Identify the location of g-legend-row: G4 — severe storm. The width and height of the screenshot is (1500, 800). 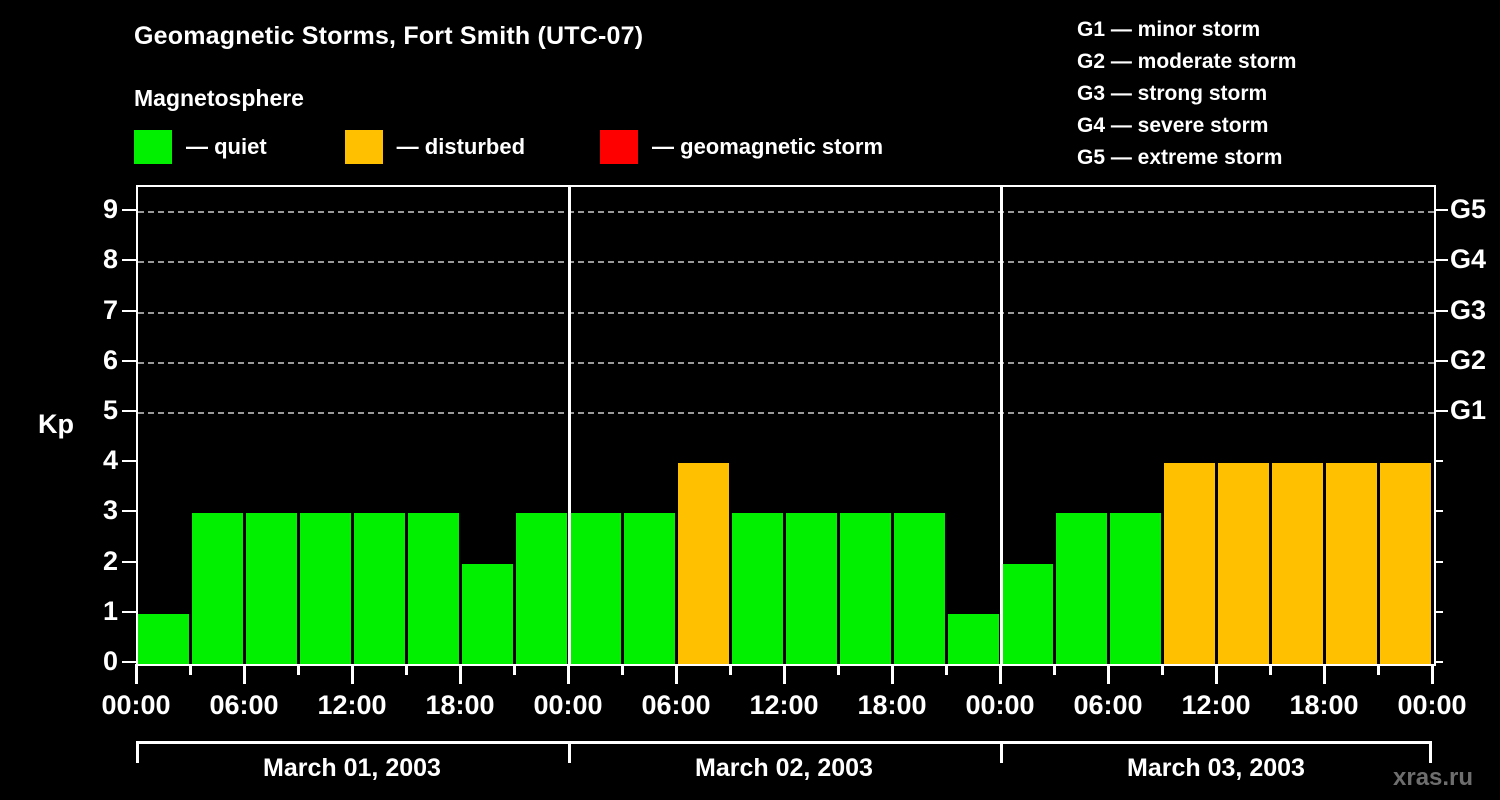
(1173, 125).